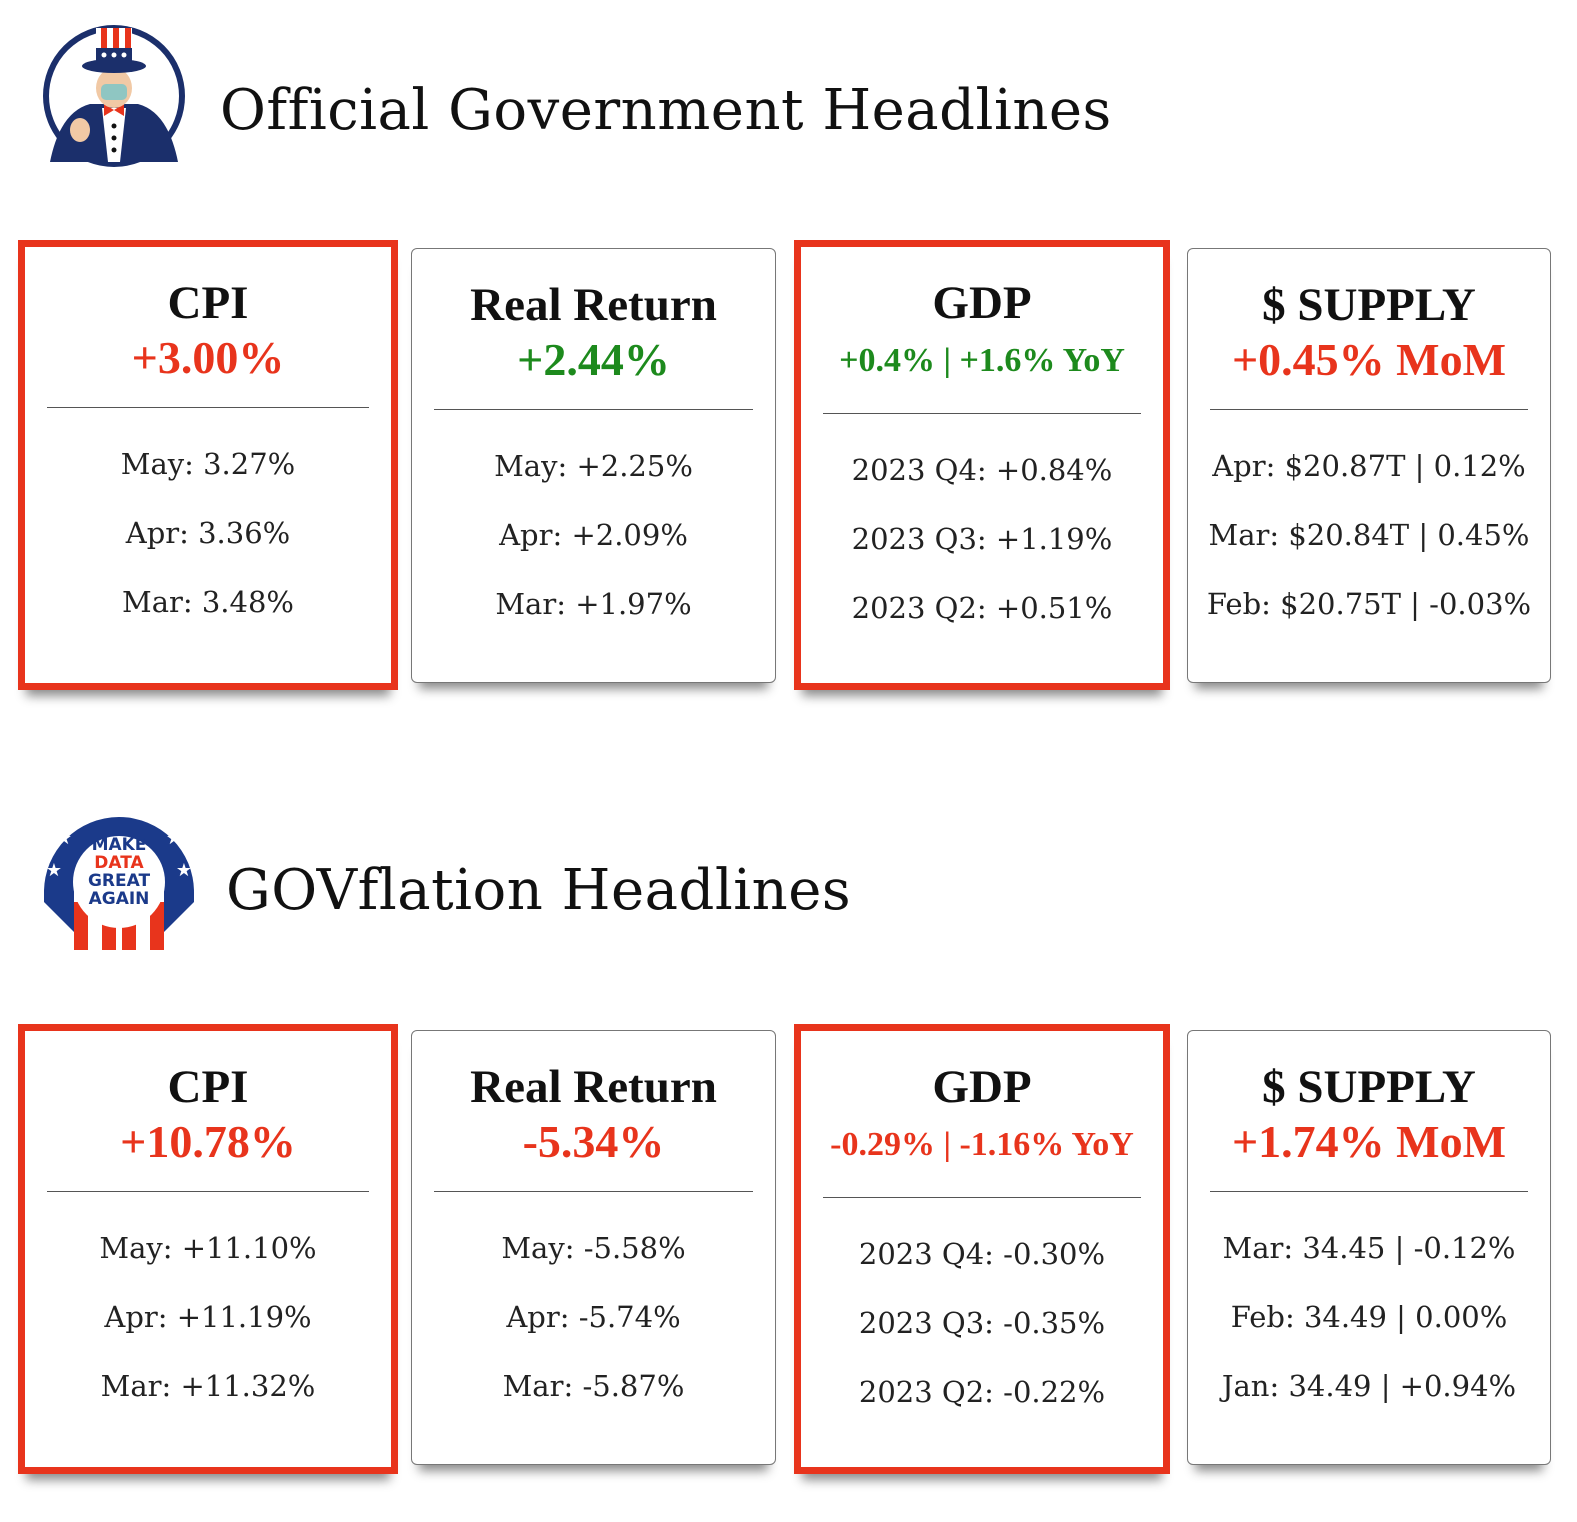 This screenshot has width=1577, height=1522. I want to click on history-row: Mar: 34.45 | -0.12%, so click(1369, 1248).